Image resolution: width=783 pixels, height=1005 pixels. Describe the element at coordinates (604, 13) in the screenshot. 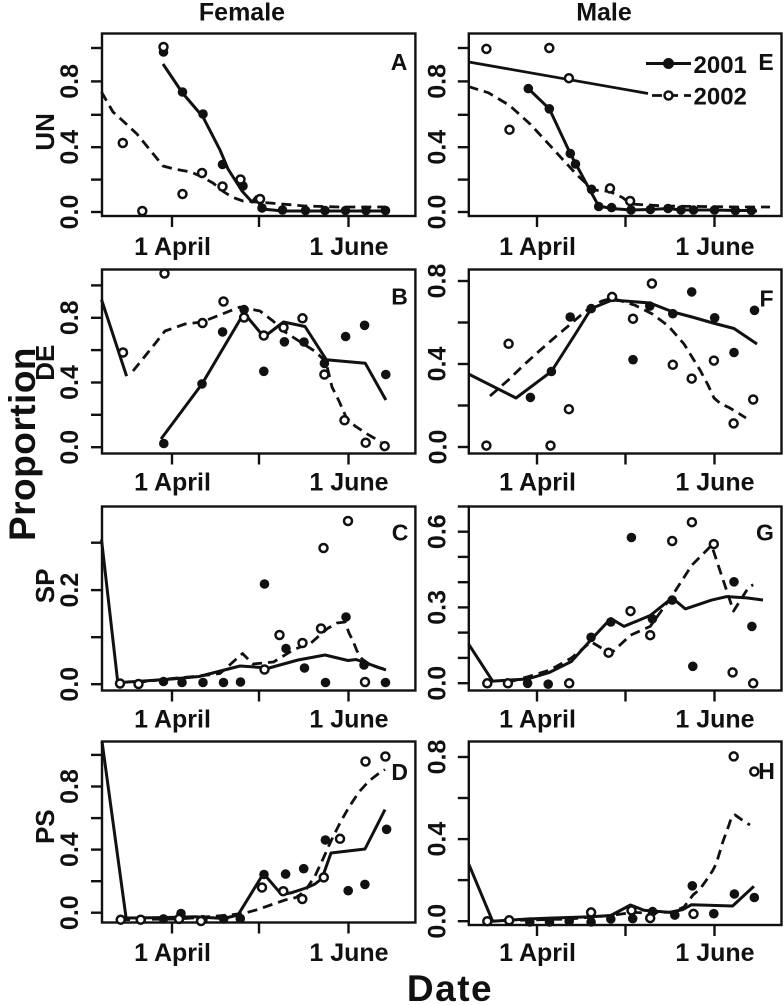

I see `svg-text: Male` at that location.